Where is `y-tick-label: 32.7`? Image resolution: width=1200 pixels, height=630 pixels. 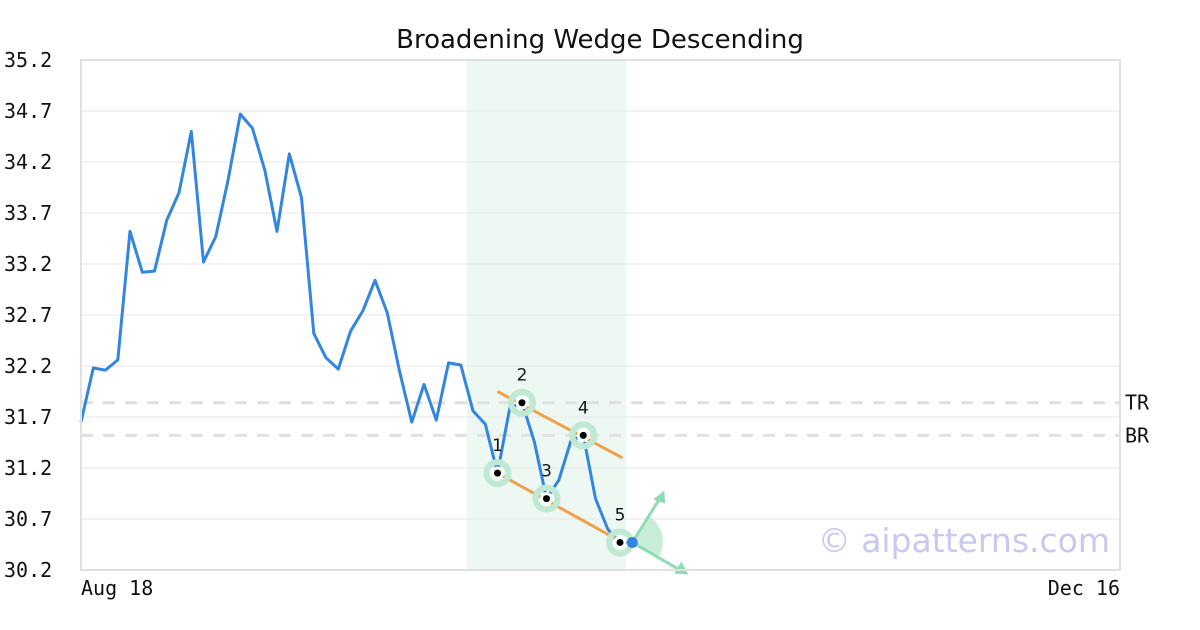 y-tick-label: 32.7 is located at coordinates (28, 315).